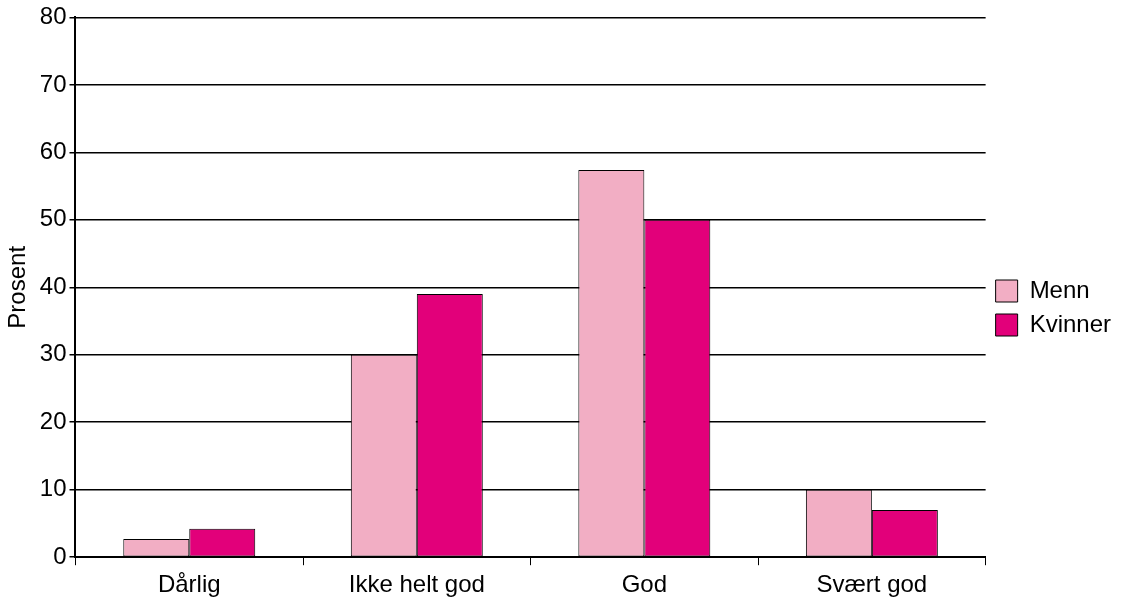 This screenshot has height=606, width=1125. What do you see at coordinates (872, 584) in the screenshot?
I see `x-tick-label: Svært god` at bounding box center [872, 584].